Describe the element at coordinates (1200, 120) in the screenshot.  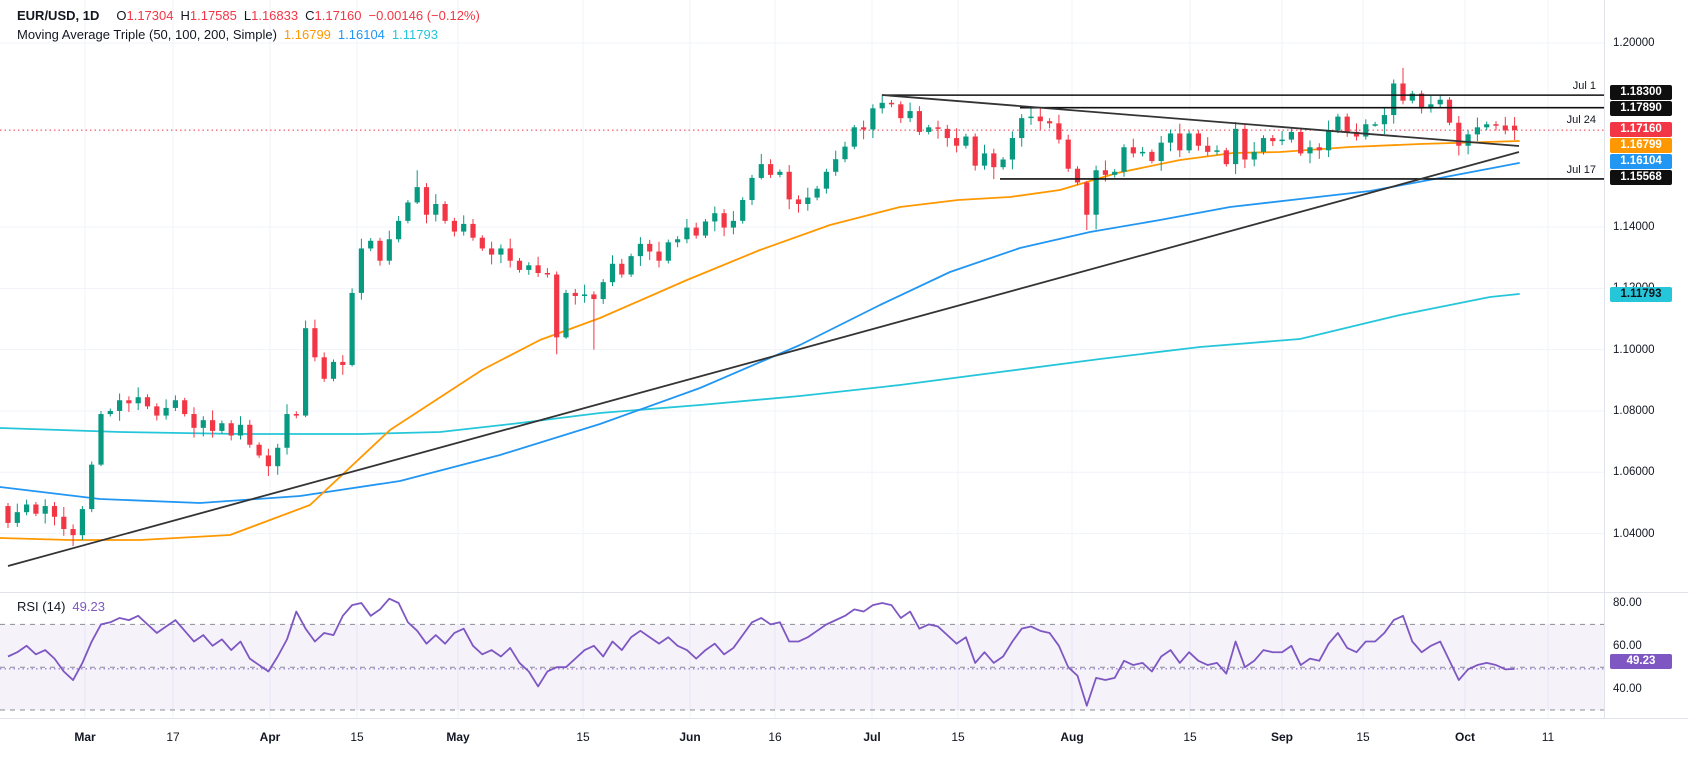
I see `descending-resistance-trendline` at that location.